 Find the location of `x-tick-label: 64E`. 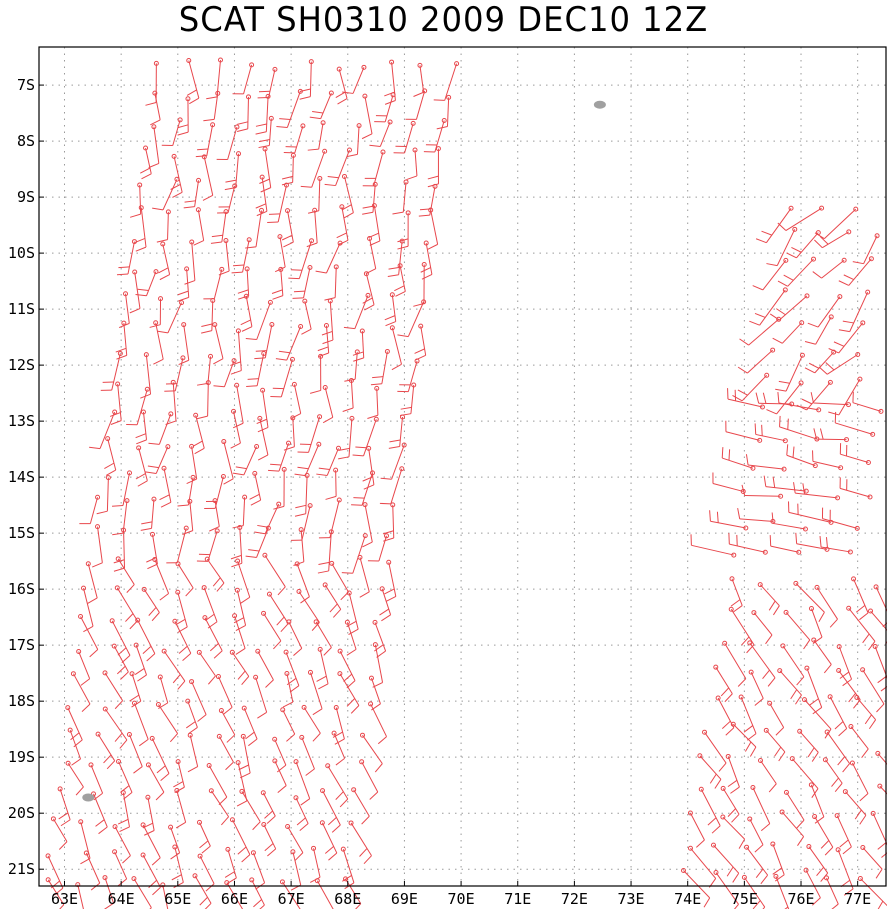

x-tick-label: 64E is located at coordinates (121, 899).